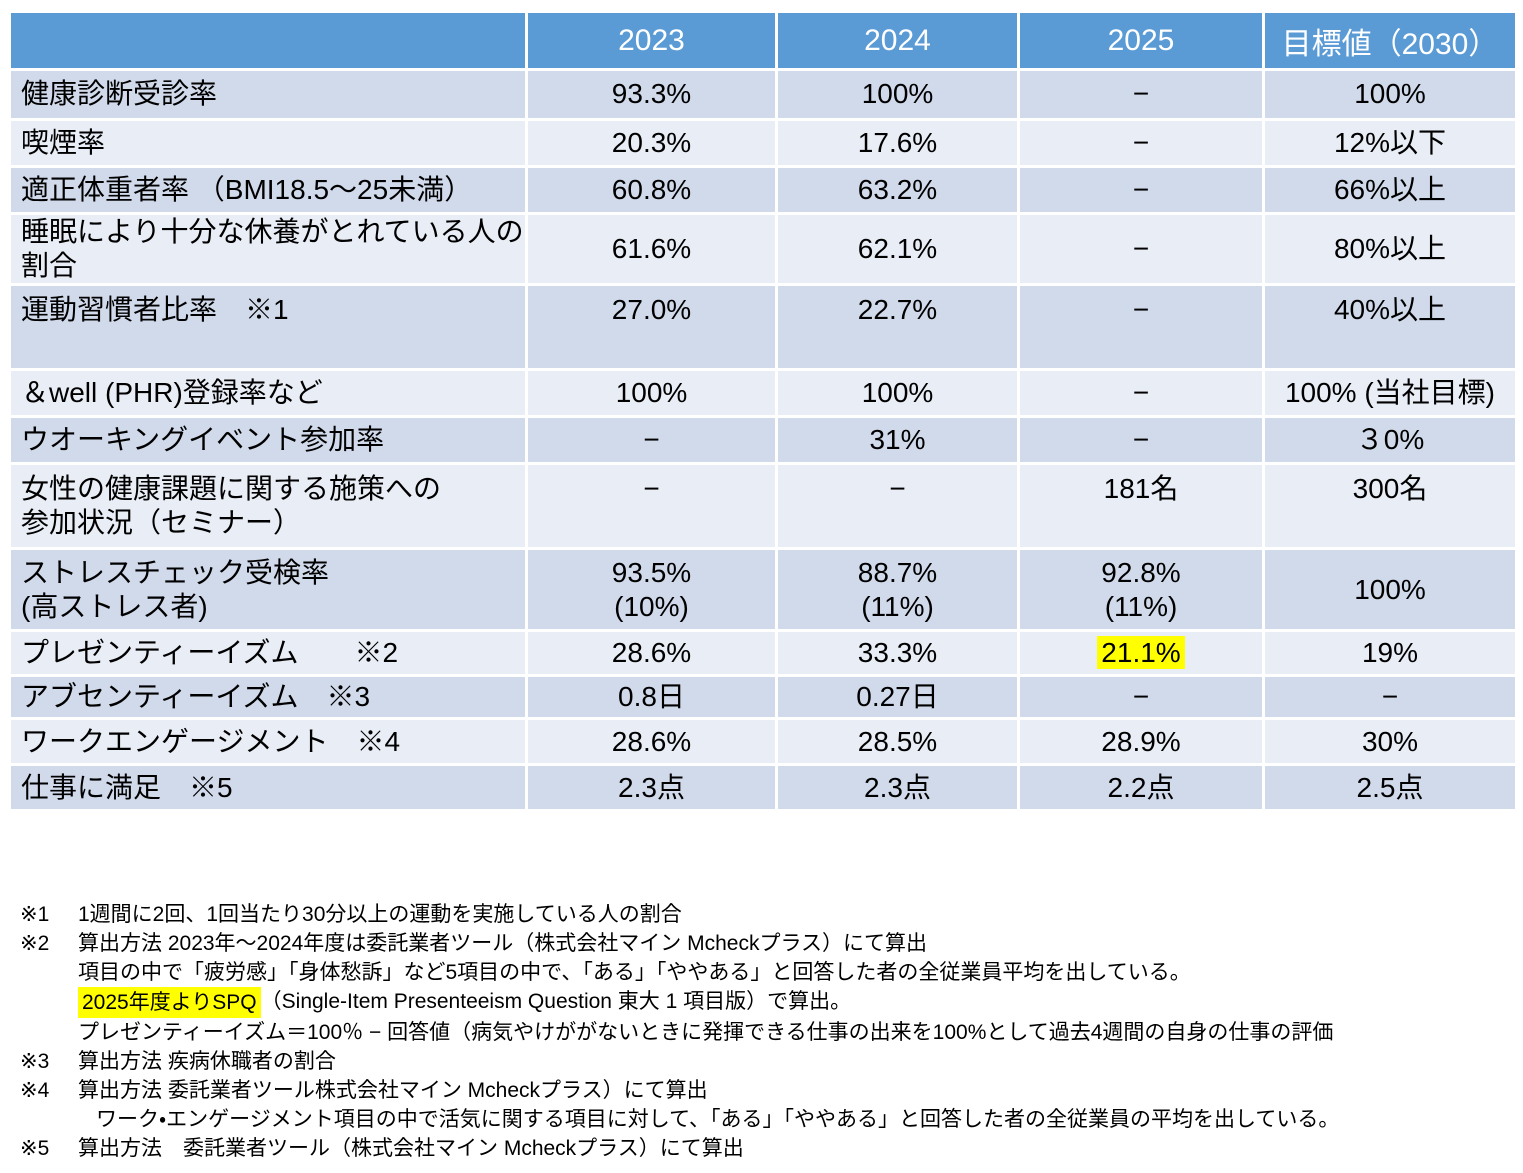  What do you see at coordinates (897, 40) in the screenshot?
I see `header-2024: 2024` at bounding box center [897, 40].